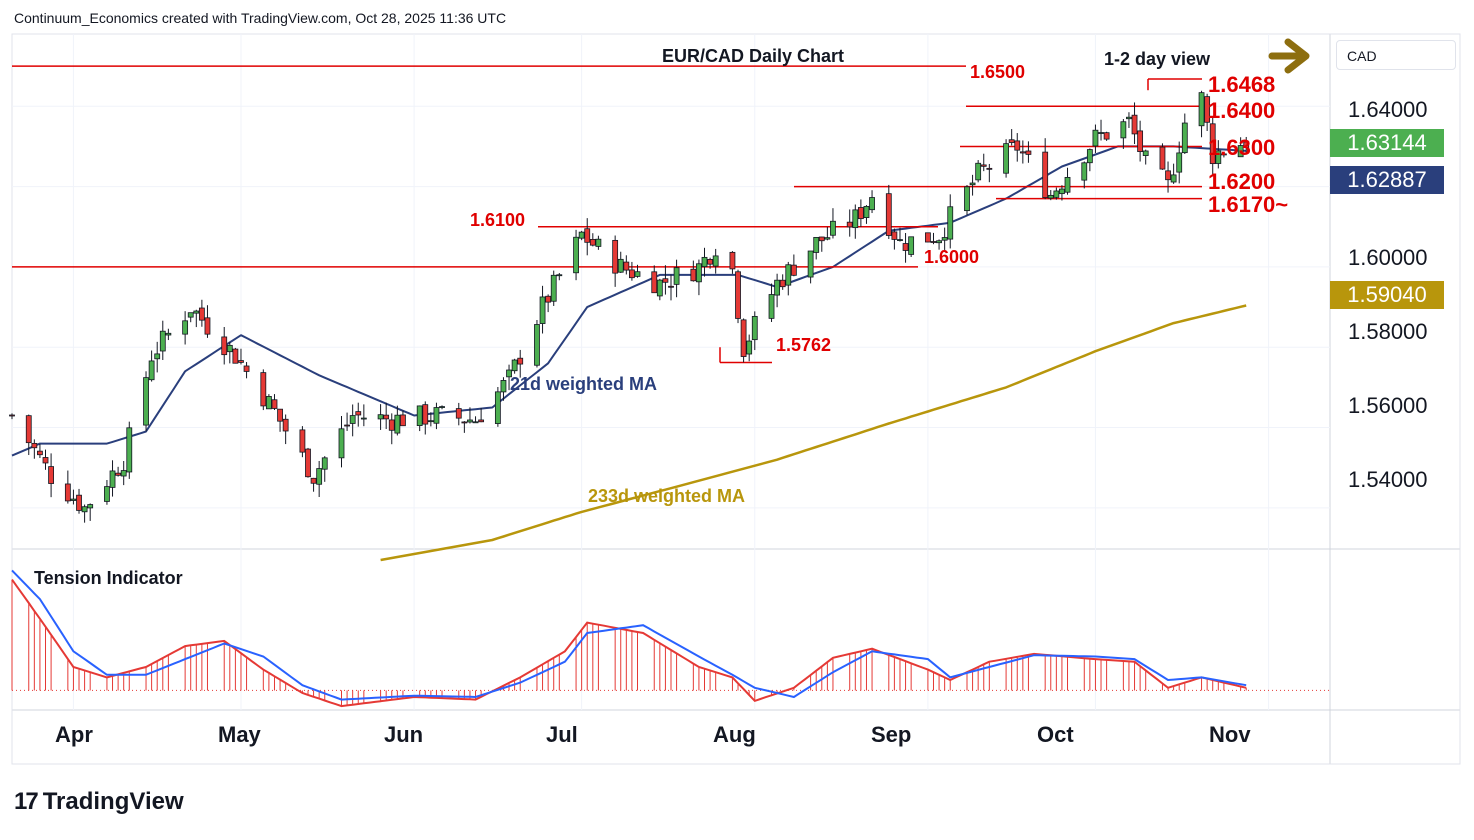 This screenshot has height=840, width=1474. Describe the element at coordinates (1230, 734) in the screenshot. I see `time-tick: Nov` at that location.